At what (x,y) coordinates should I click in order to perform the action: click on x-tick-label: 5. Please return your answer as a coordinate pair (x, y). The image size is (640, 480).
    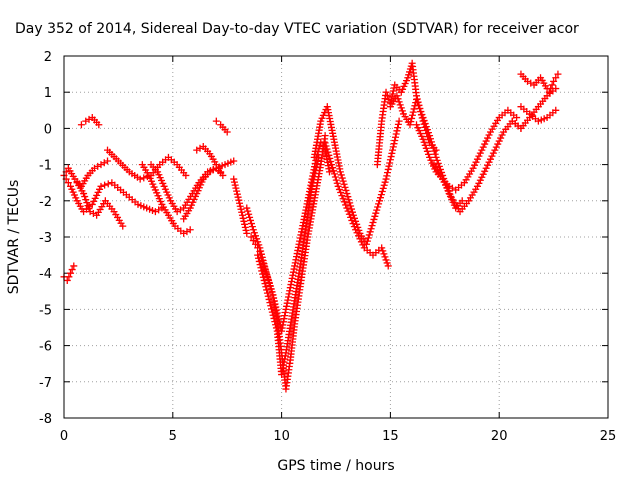
    Looking at the image, I should click on (173, 436).